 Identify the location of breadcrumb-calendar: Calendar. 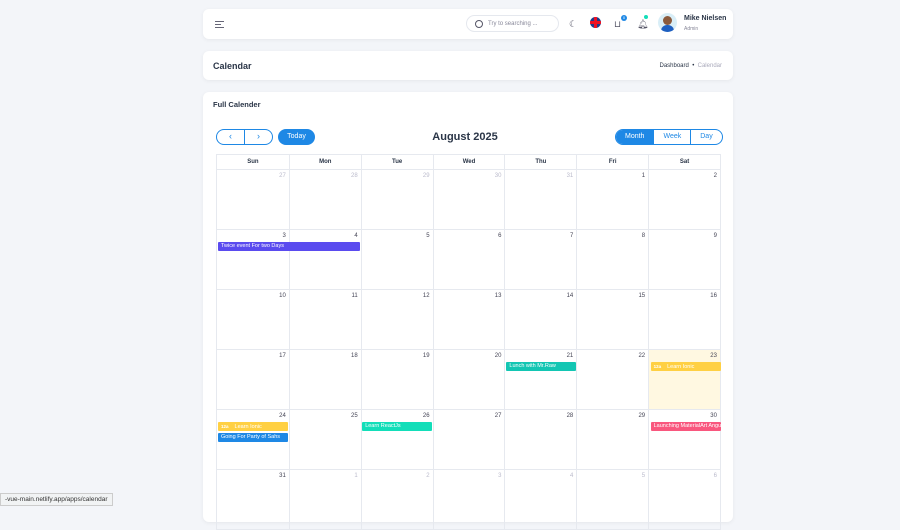
(709, 66).